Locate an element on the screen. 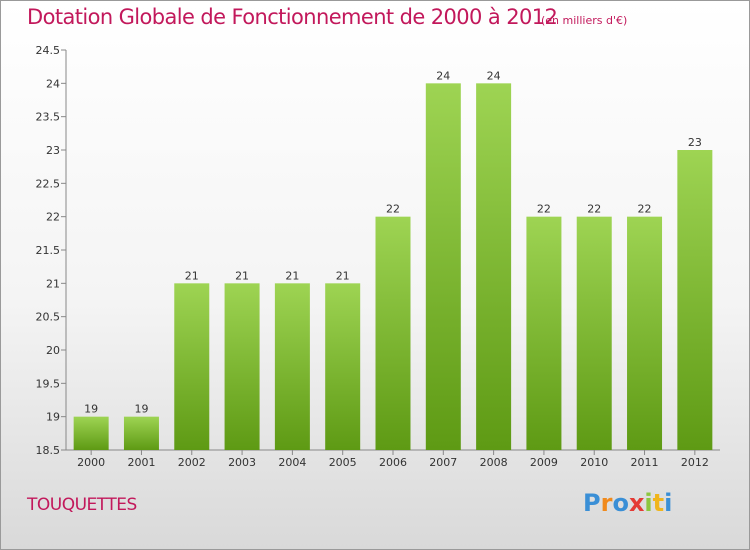  x-tick-label: 2007 is located at coordinates (443, 462).